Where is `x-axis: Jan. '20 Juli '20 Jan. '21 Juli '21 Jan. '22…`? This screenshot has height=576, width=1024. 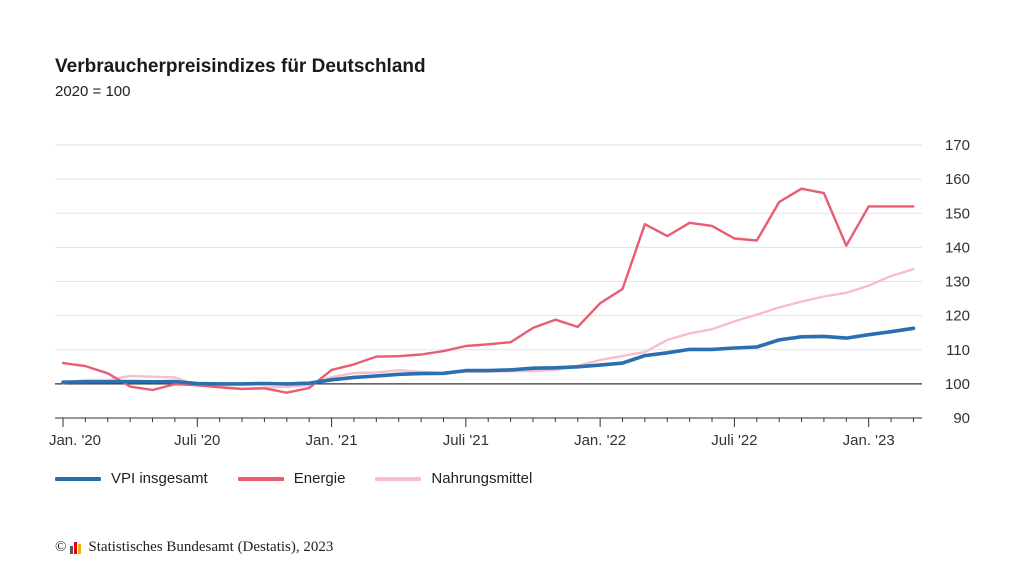
x-axis: Jan. '20 Juli '20 Jan. '21 Juli '21 Jan. '22… is located at coordinates (485, 433).